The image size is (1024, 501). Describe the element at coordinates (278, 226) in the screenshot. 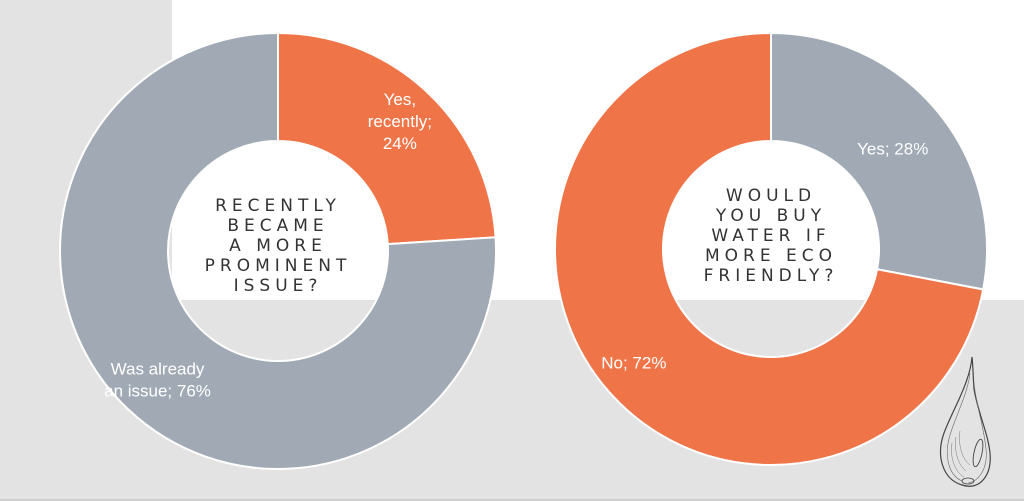

I see `chart-title-line: BECAME` at that location.